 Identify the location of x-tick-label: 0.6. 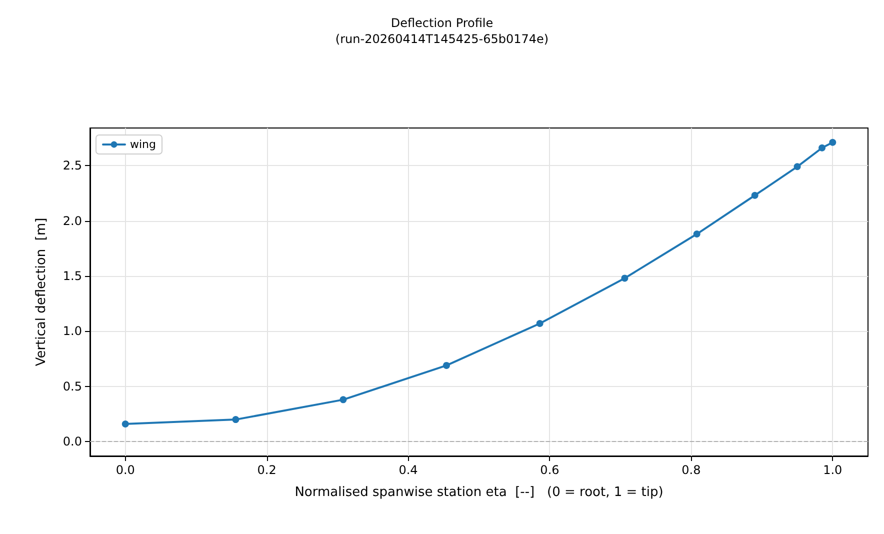
(550, 470).